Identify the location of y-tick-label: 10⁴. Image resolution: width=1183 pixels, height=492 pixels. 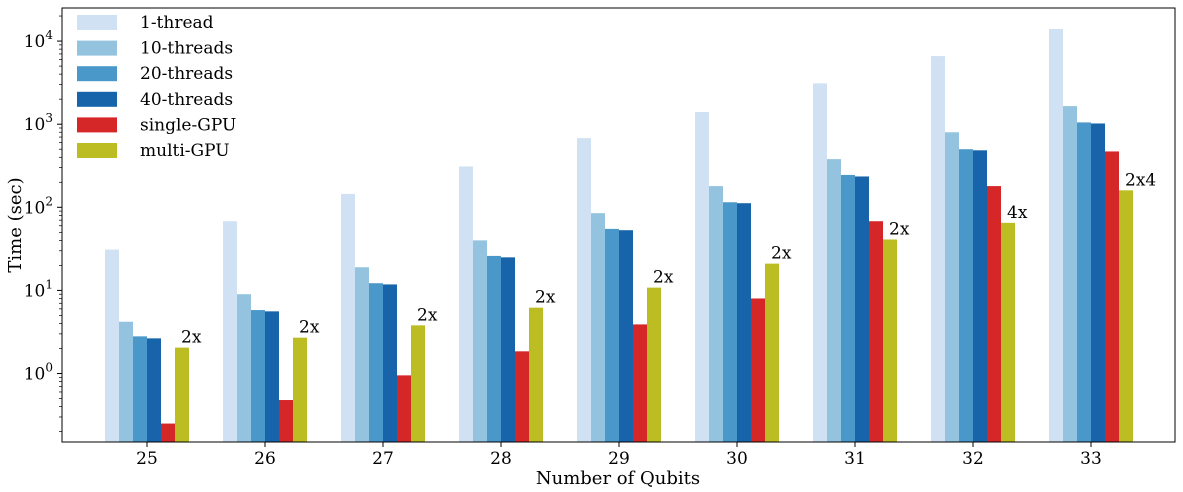
(39, 40).